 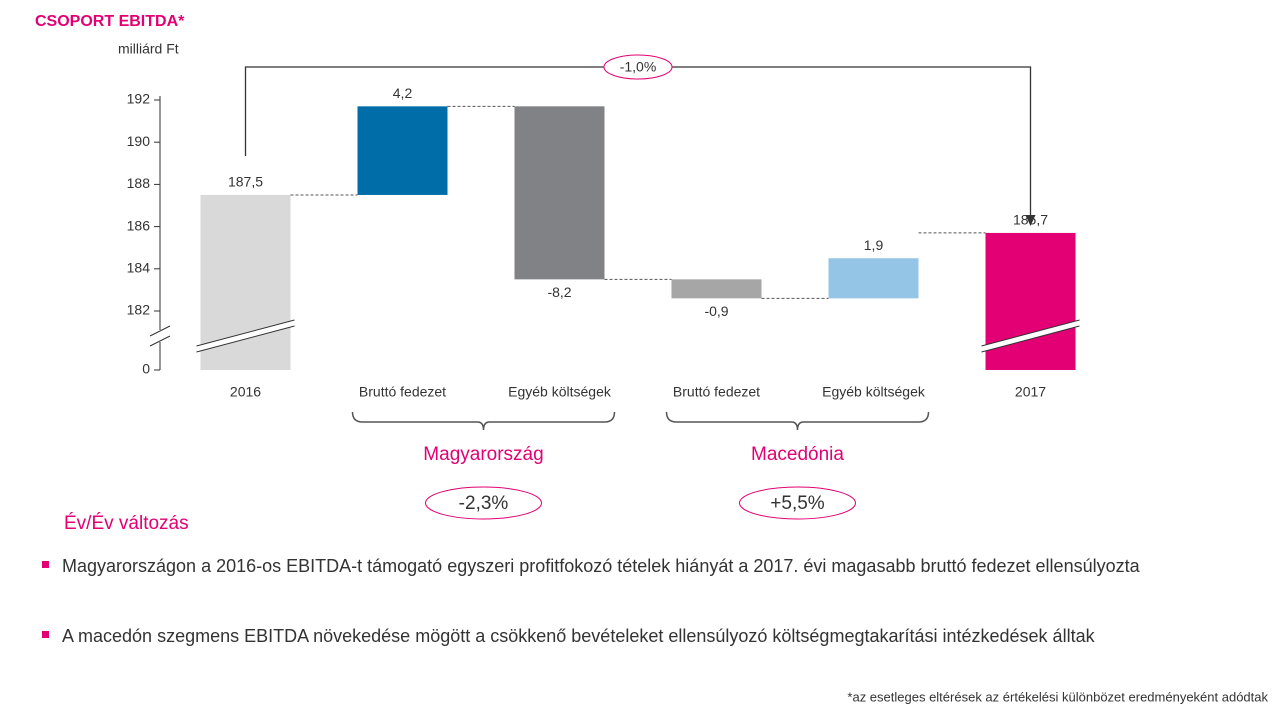 What do you see at coordinates (559, 292) in the screenshot?
I see `value-label: -8,2` at bounding box center [559, 292].